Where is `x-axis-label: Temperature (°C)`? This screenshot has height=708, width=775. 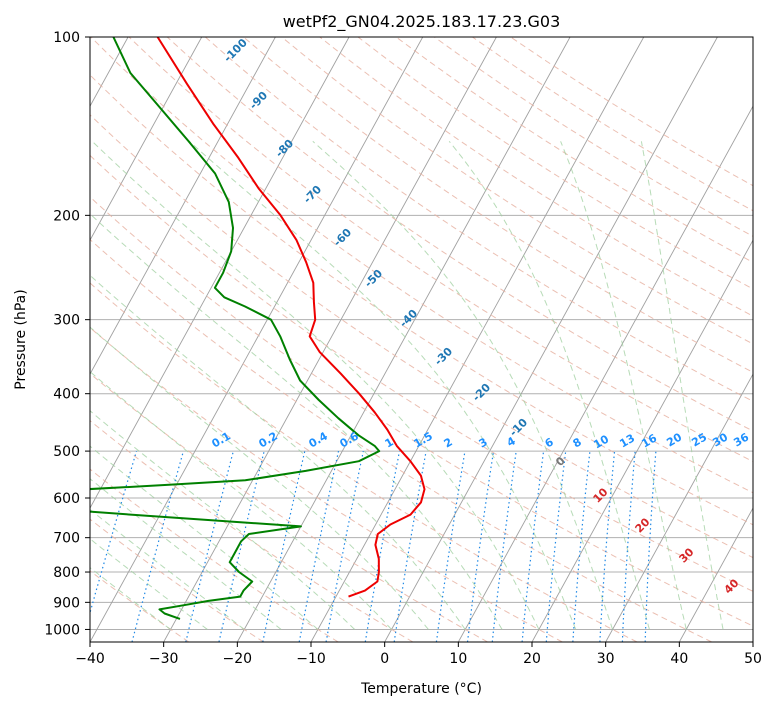 x-axis-label: Temperature (°C) is located at coordinates (421, 689).